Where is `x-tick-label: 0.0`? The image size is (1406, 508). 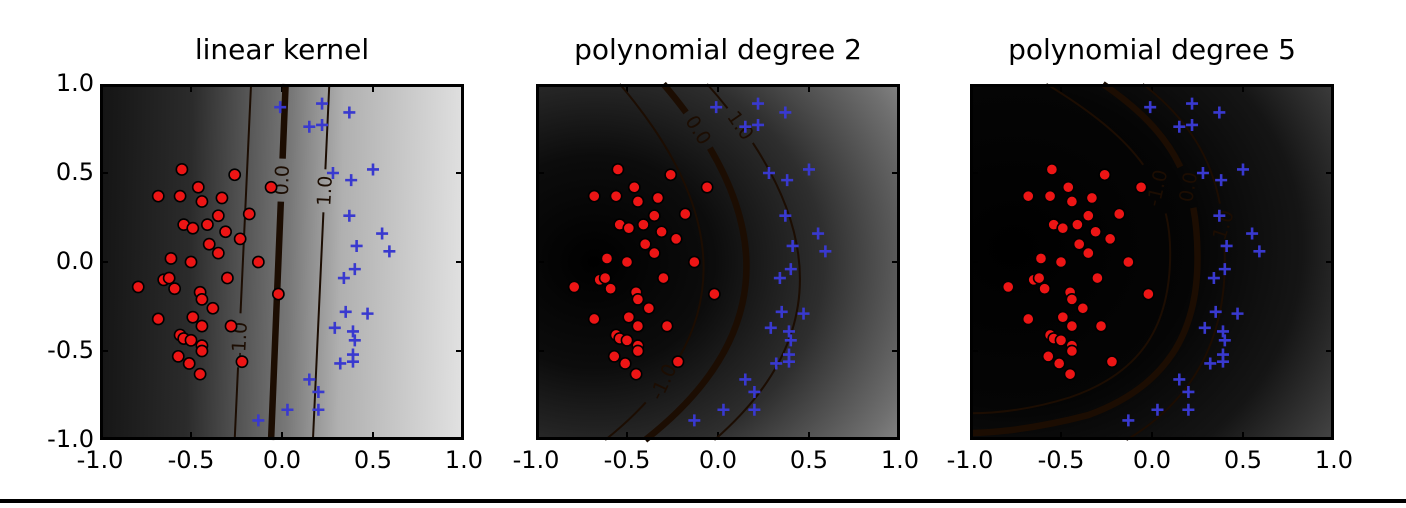
x-tick-label: 0.0 is located at coordinates (718, 460).